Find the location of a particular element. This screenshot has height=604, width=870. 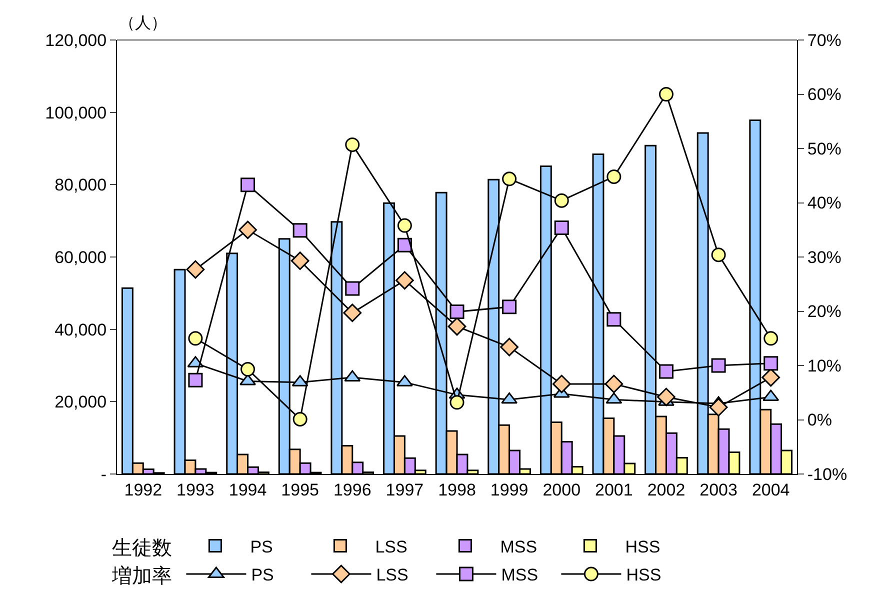

x-tick-label: 1994 is located at coordinates (247, 490).